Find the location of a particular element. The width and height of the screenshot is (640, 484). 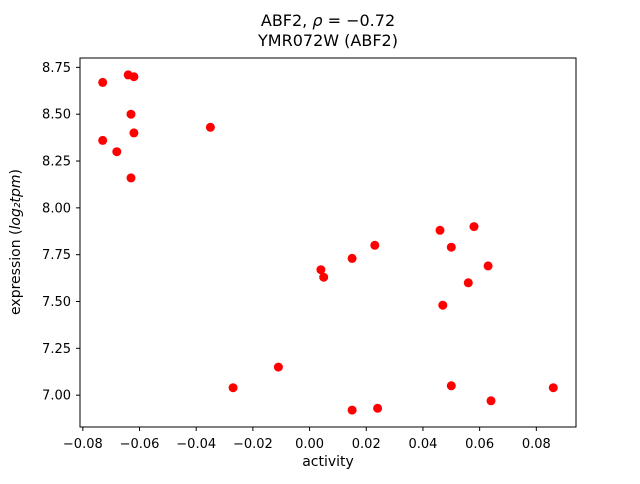

title-rho-value: = −0.72 is located at coordinates (359, 20).